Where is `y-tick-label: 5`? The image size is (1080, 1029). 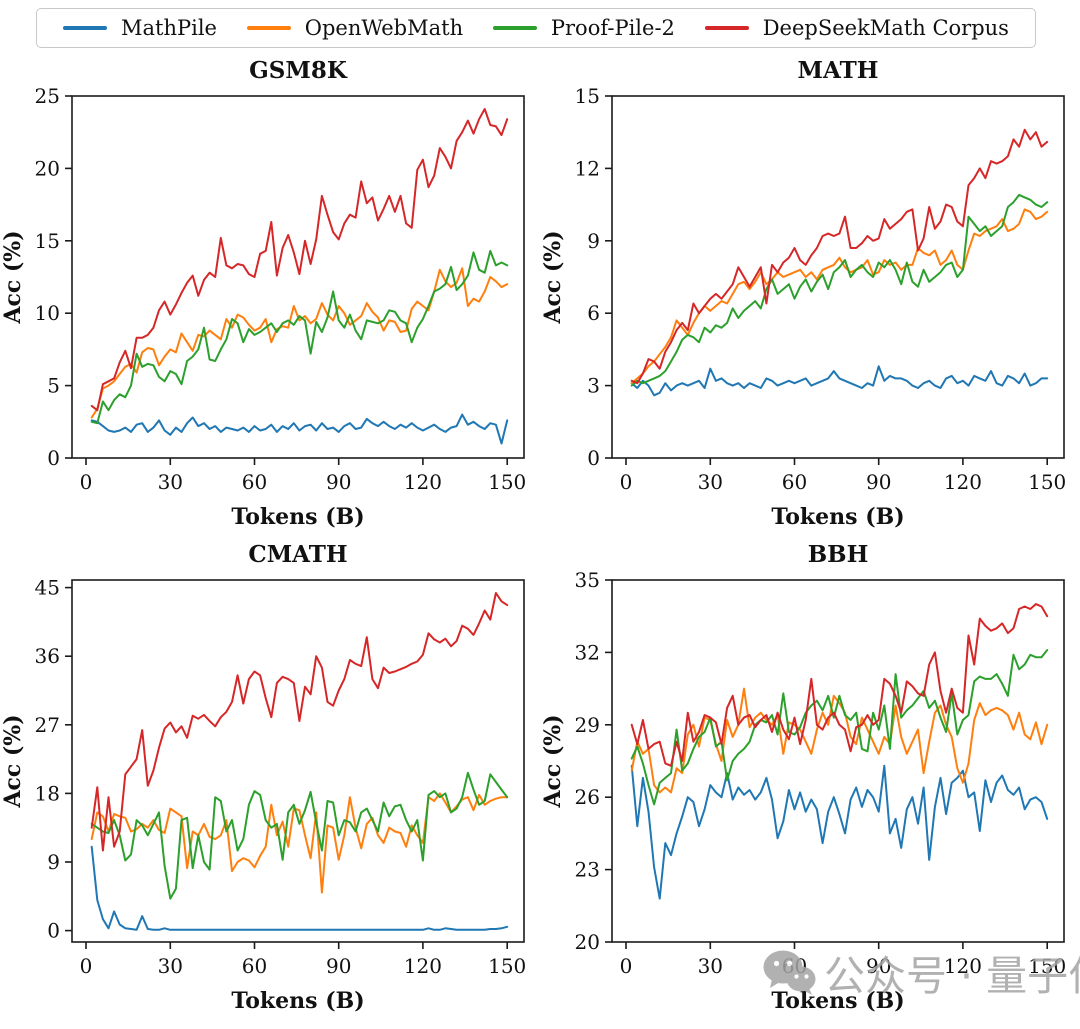 y-tick-label: 5 is located at coordinates (53, 386).